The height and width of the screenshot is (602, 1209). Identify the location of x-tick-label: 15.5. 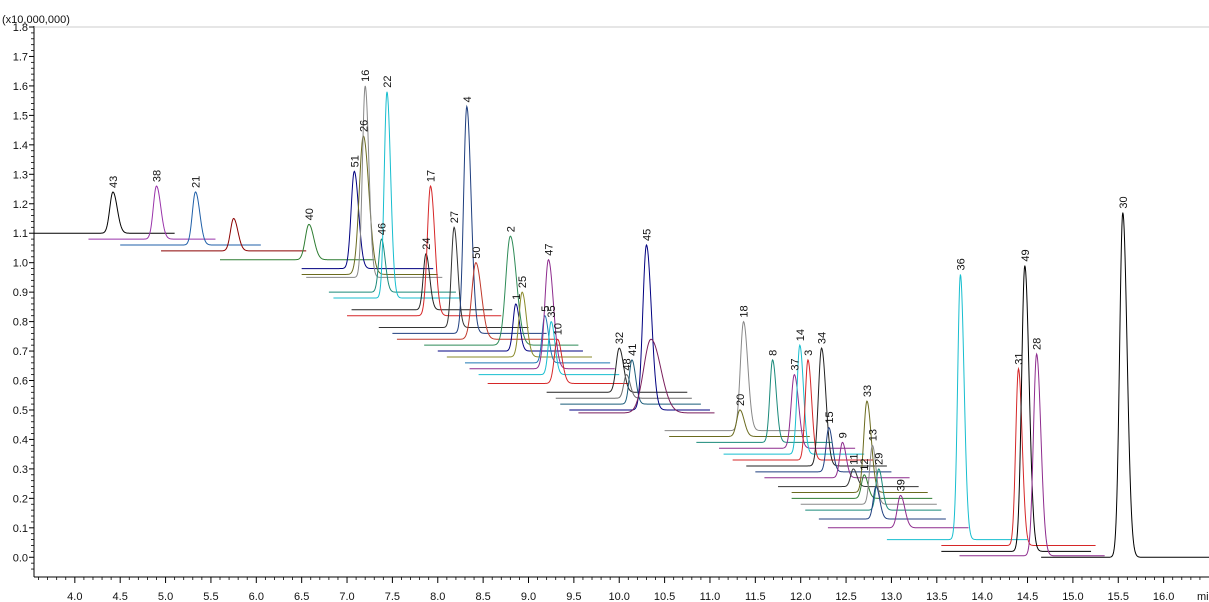
(1118, 596).